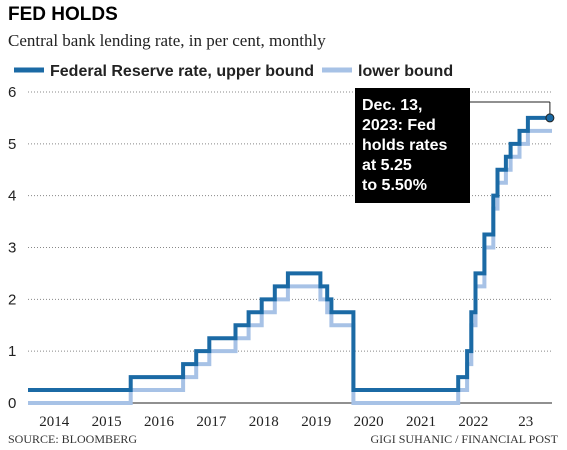 The width and height of the screenshot is (567, 450). Describe the element at coordinates (387, 165) in the screenshot. I see `annotation-text: at 5.25` at that location.